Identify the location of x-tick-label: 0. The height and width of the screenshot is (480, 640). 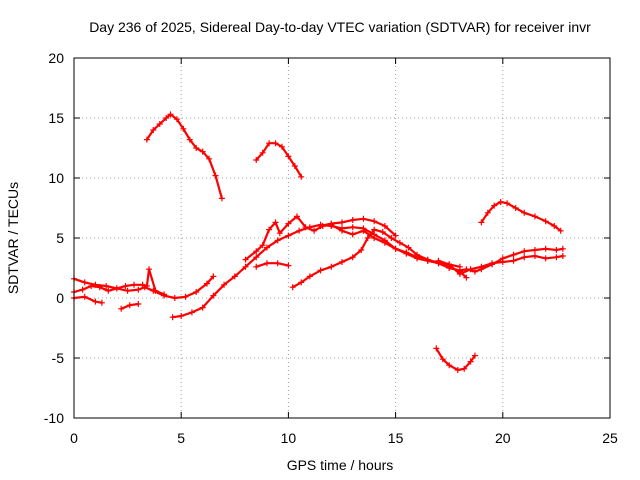
(74, 438).